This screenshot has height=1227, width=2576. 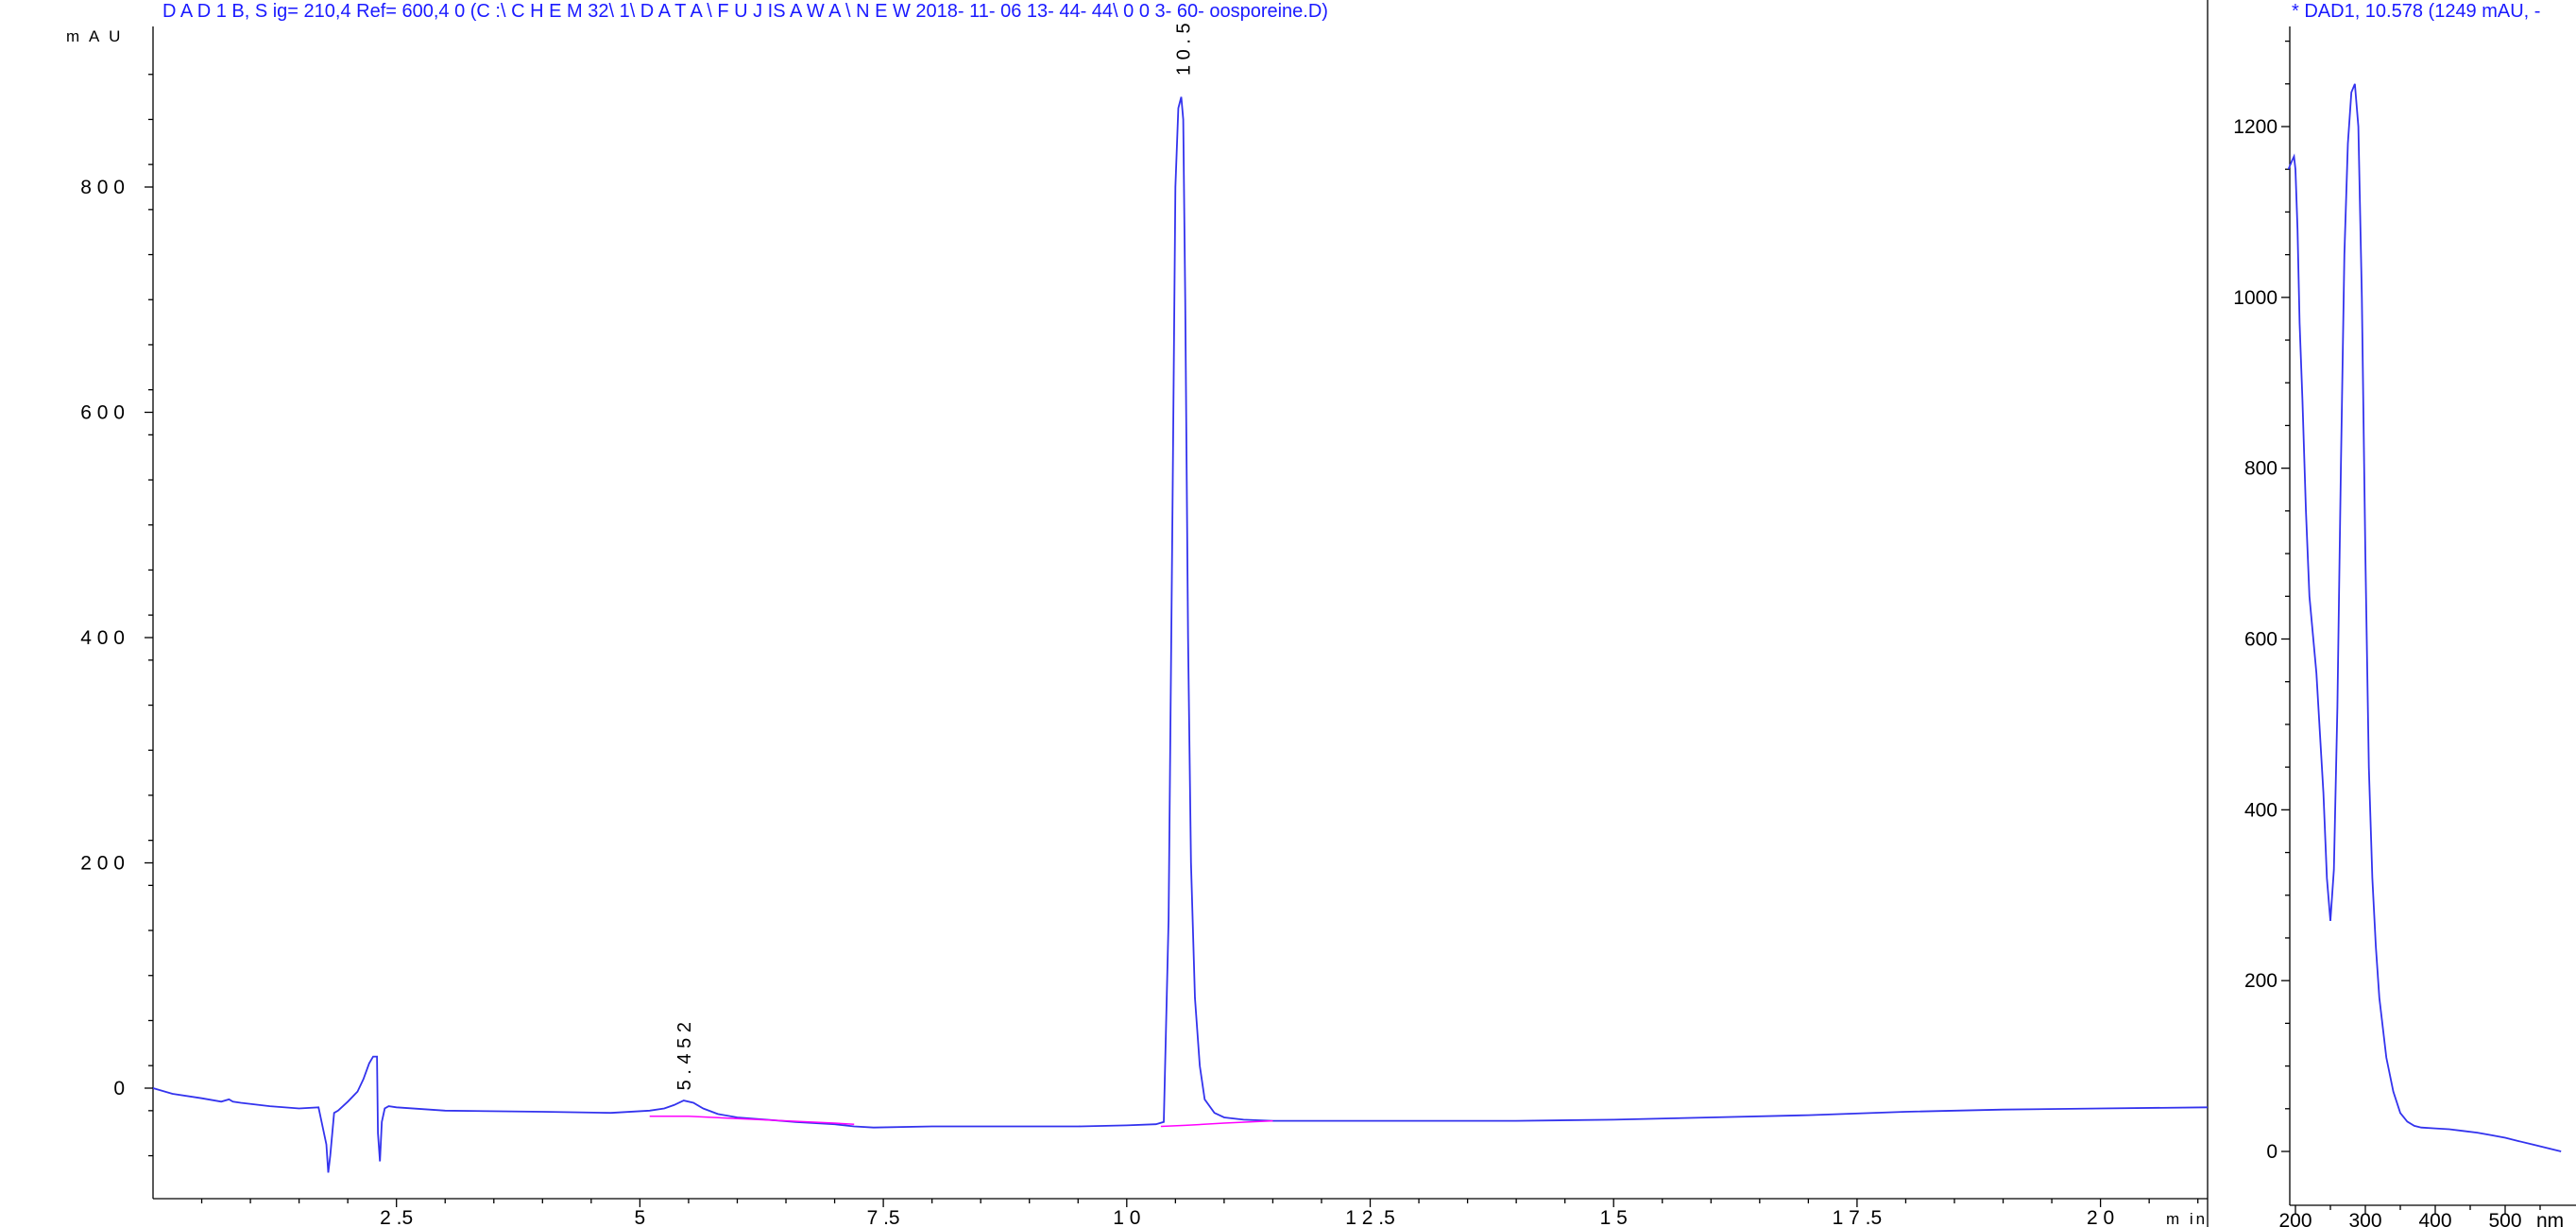 What do you see at coordinates (2262, 602) in the screenshot?
I see `spectrum-y-axis-ticks: 0 200 400 600 800 1000 1200` at bounding box center [2262, 602].